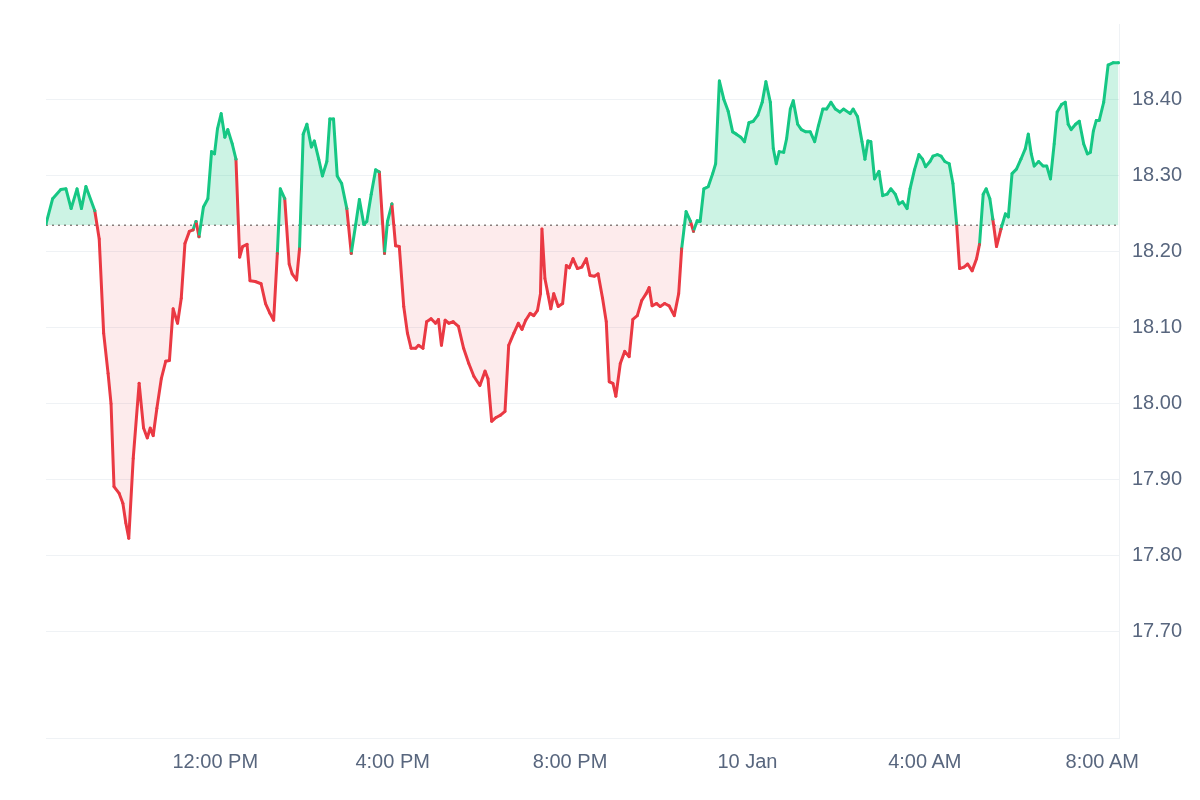 The height and width of the screenshot is (800, 1200). Describe the element at coordinates (1157, 174) in the screenshot. I see `y-tick-label: 18.30` at that location.